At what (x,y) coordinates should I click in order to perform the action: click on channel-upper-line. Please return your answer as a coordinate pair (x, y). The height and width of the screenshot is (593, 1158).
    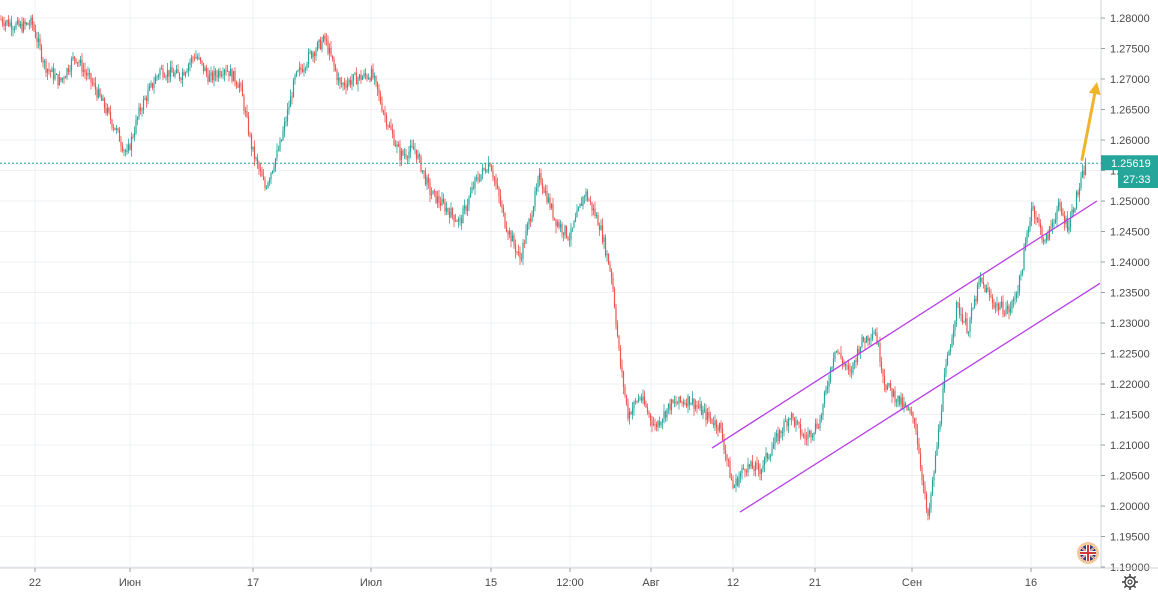
    Looking at the image, I should click on (904, 324).